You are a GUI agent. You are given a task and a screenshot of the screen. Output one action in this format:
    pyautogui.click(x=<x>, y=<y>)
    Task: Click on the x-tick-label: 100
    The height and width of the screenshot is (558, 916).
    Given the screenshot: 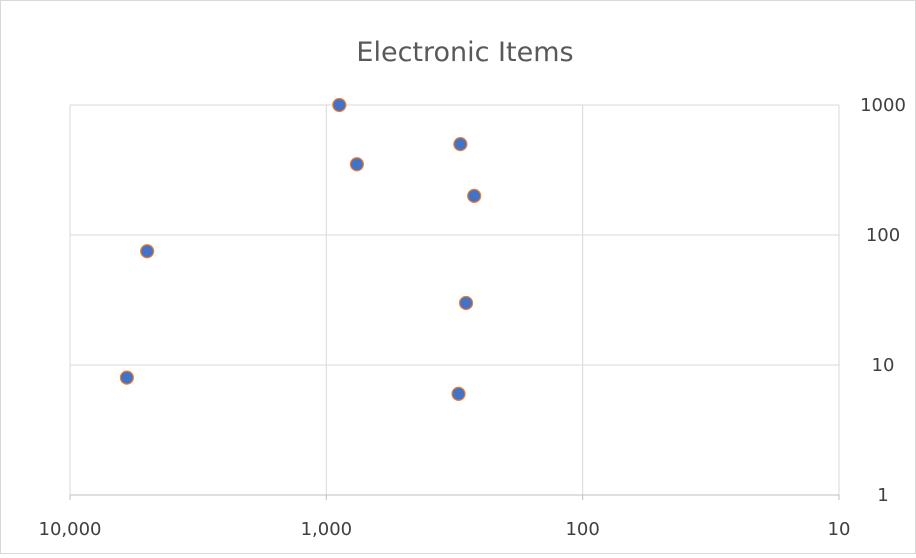 What is the action you would take?
    pyautogui.click(x=582, y=529)
    